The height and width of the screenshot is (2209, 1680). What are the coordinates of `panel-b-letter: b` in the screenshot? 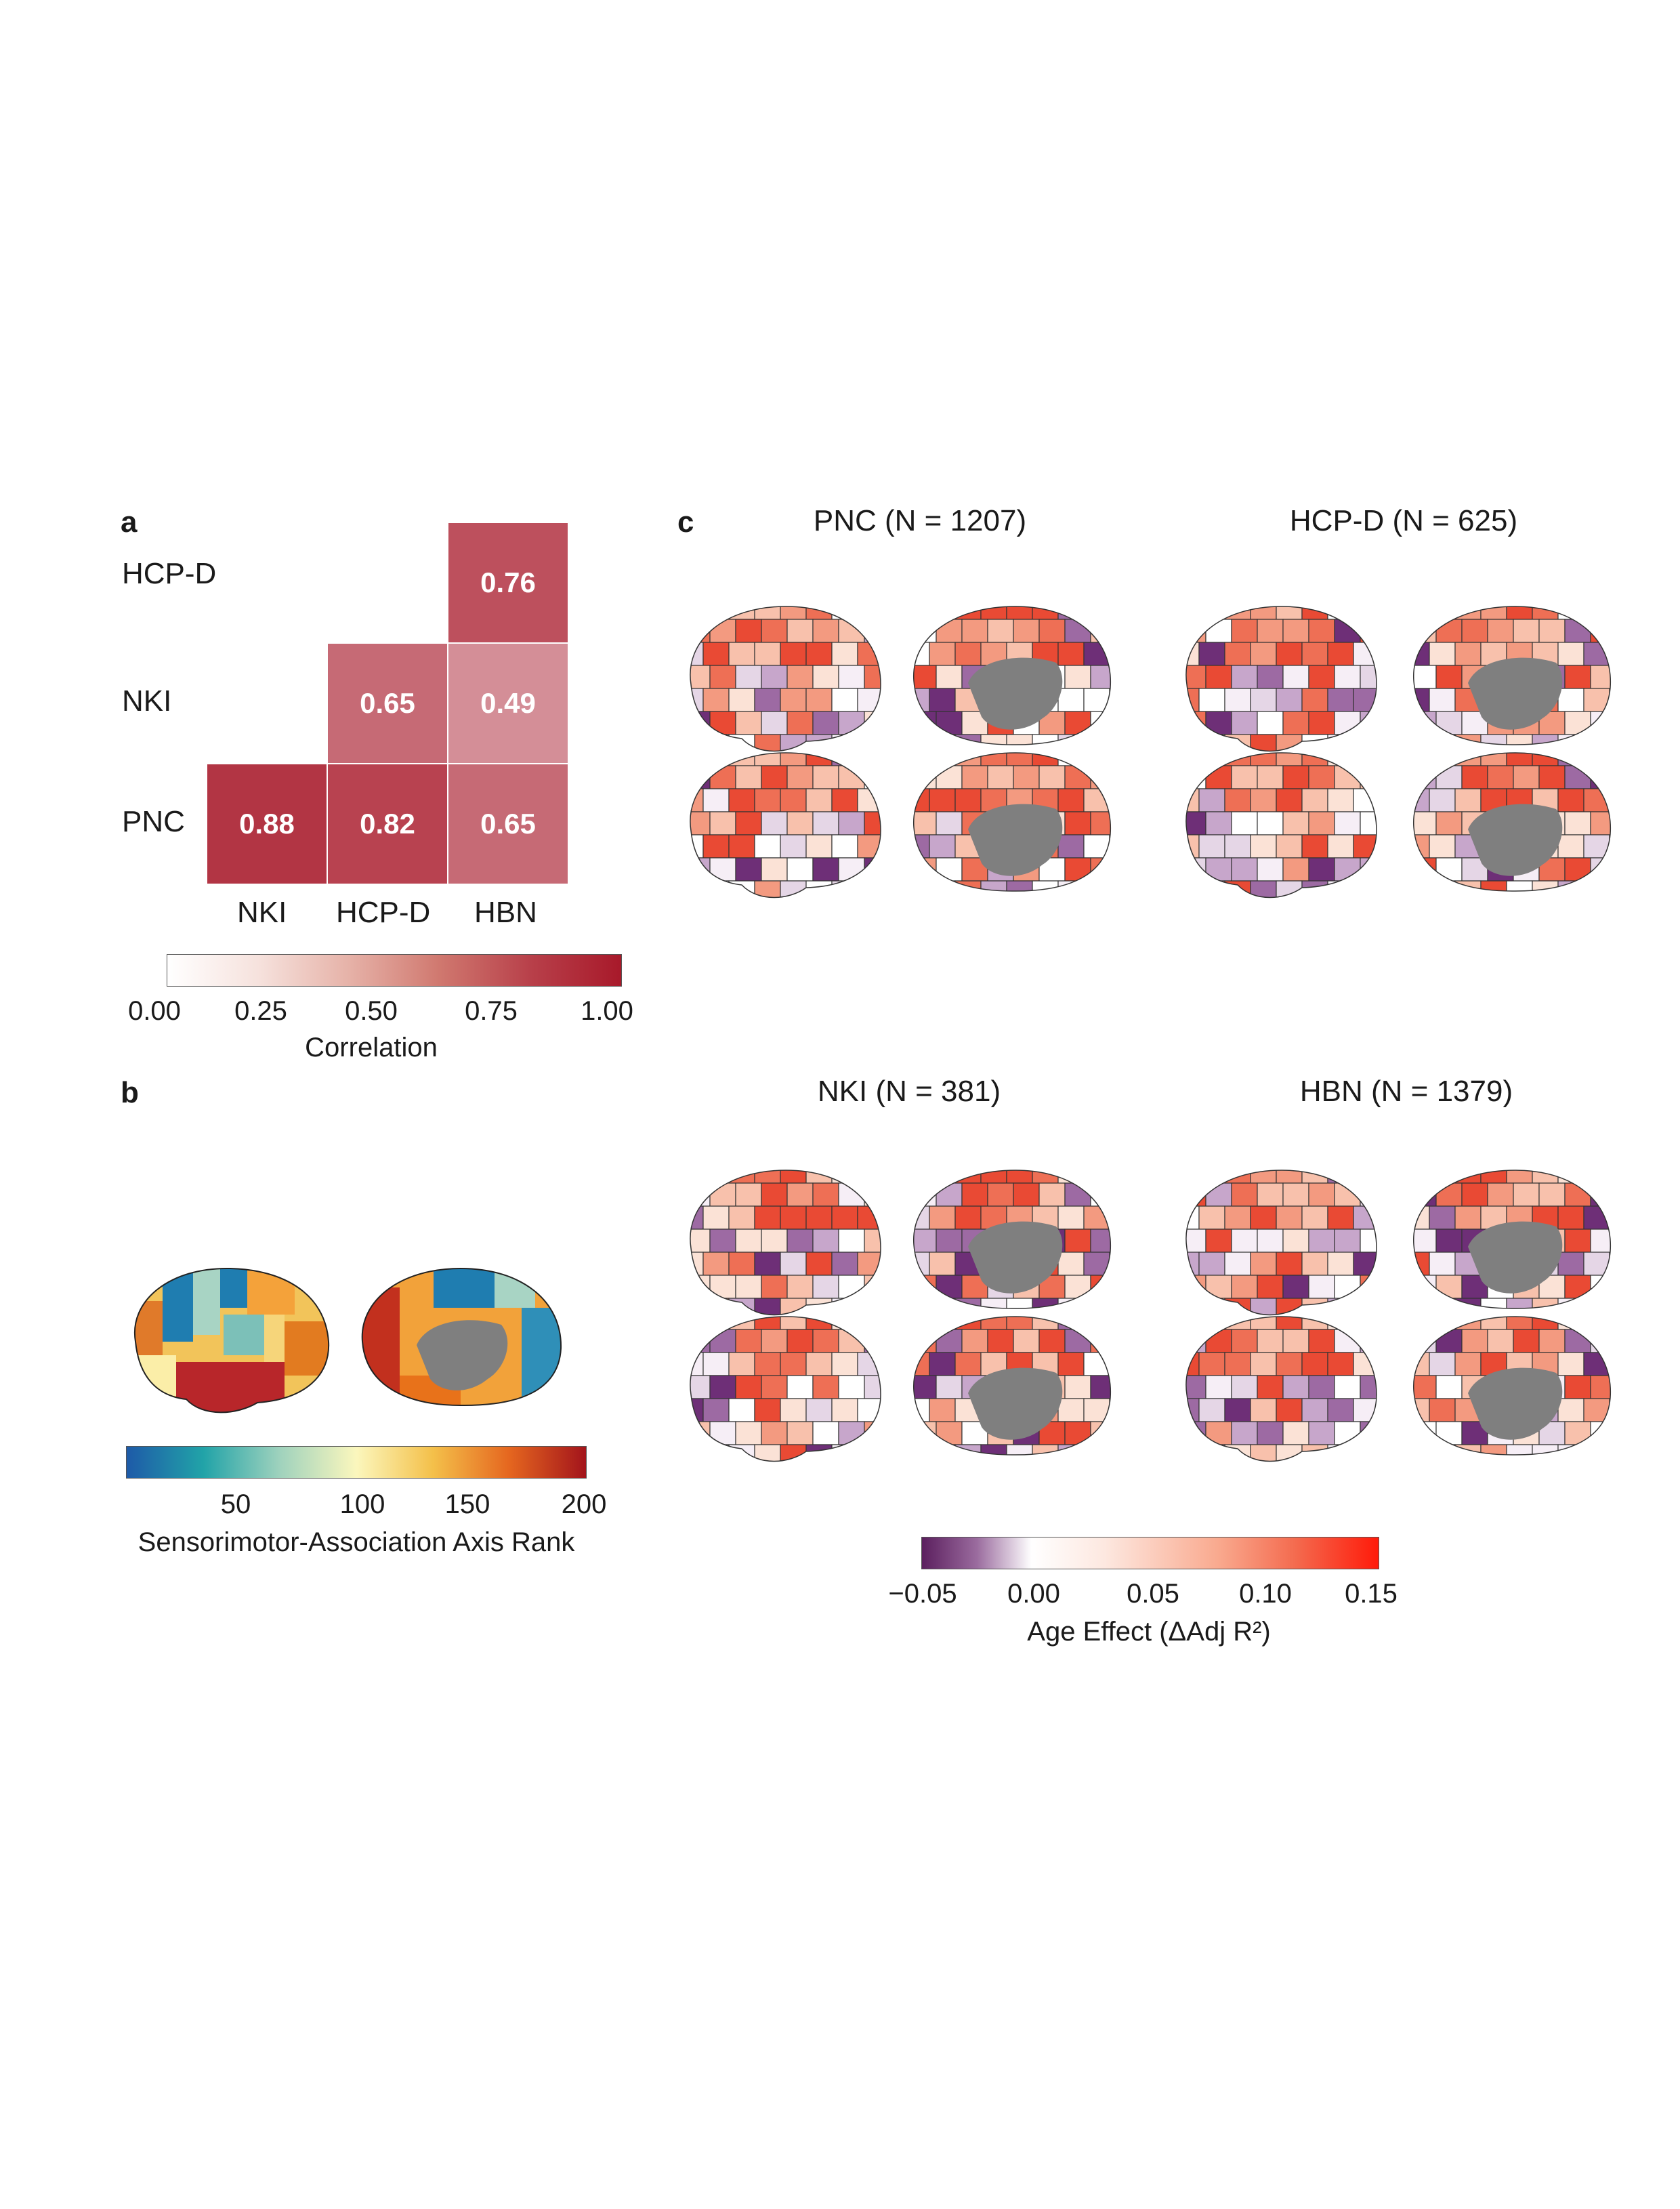 It's located at (130, 1092).